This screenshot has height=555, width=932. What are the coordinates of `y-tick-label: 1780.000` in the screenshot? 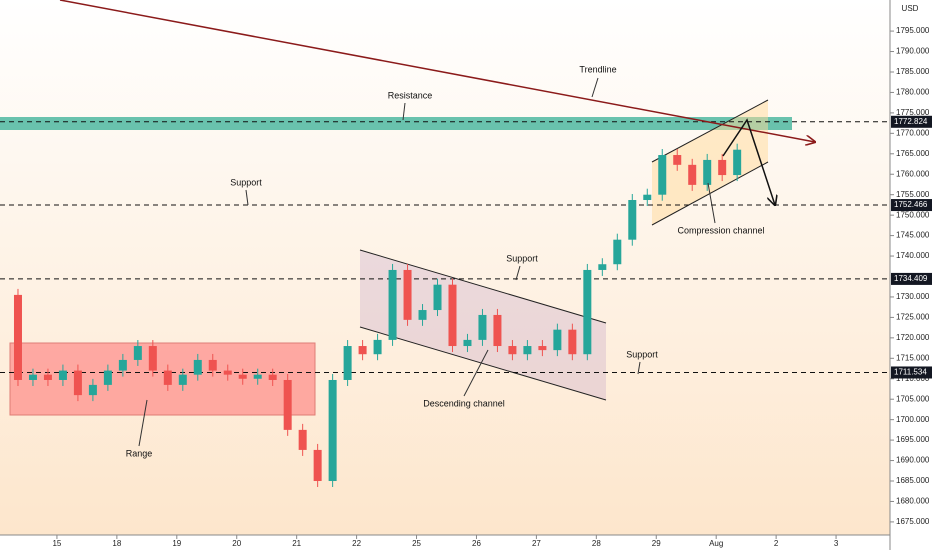 It's located at (913, 92).